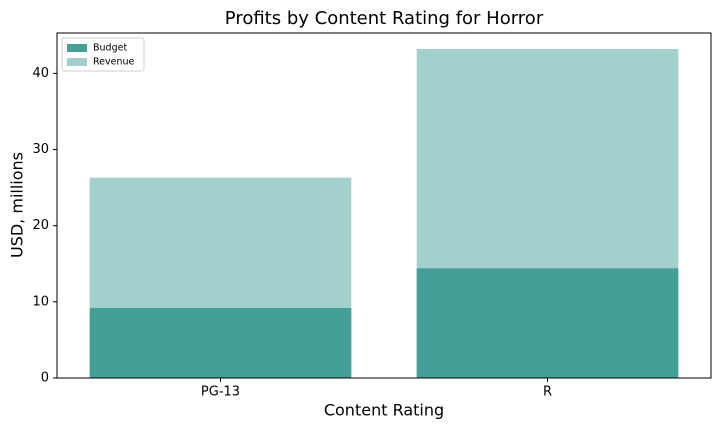  Describe the element at coordinates (40, 149) in the screenshot. I see `y-tick-label: 30` at that location.